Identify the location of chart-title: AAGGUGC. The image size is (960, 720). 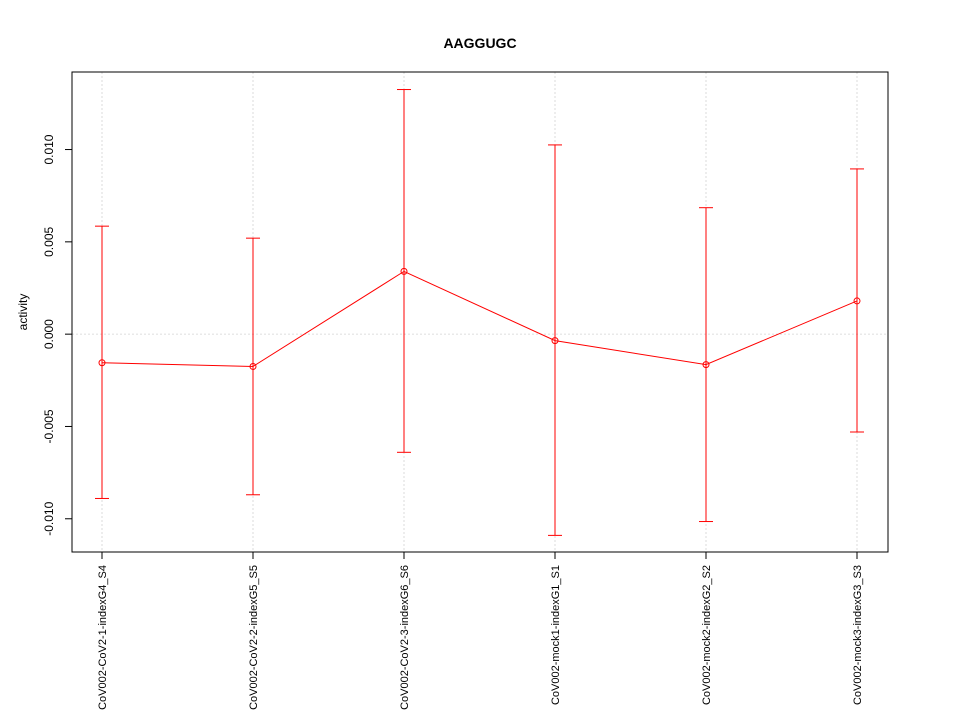
(479, 43).